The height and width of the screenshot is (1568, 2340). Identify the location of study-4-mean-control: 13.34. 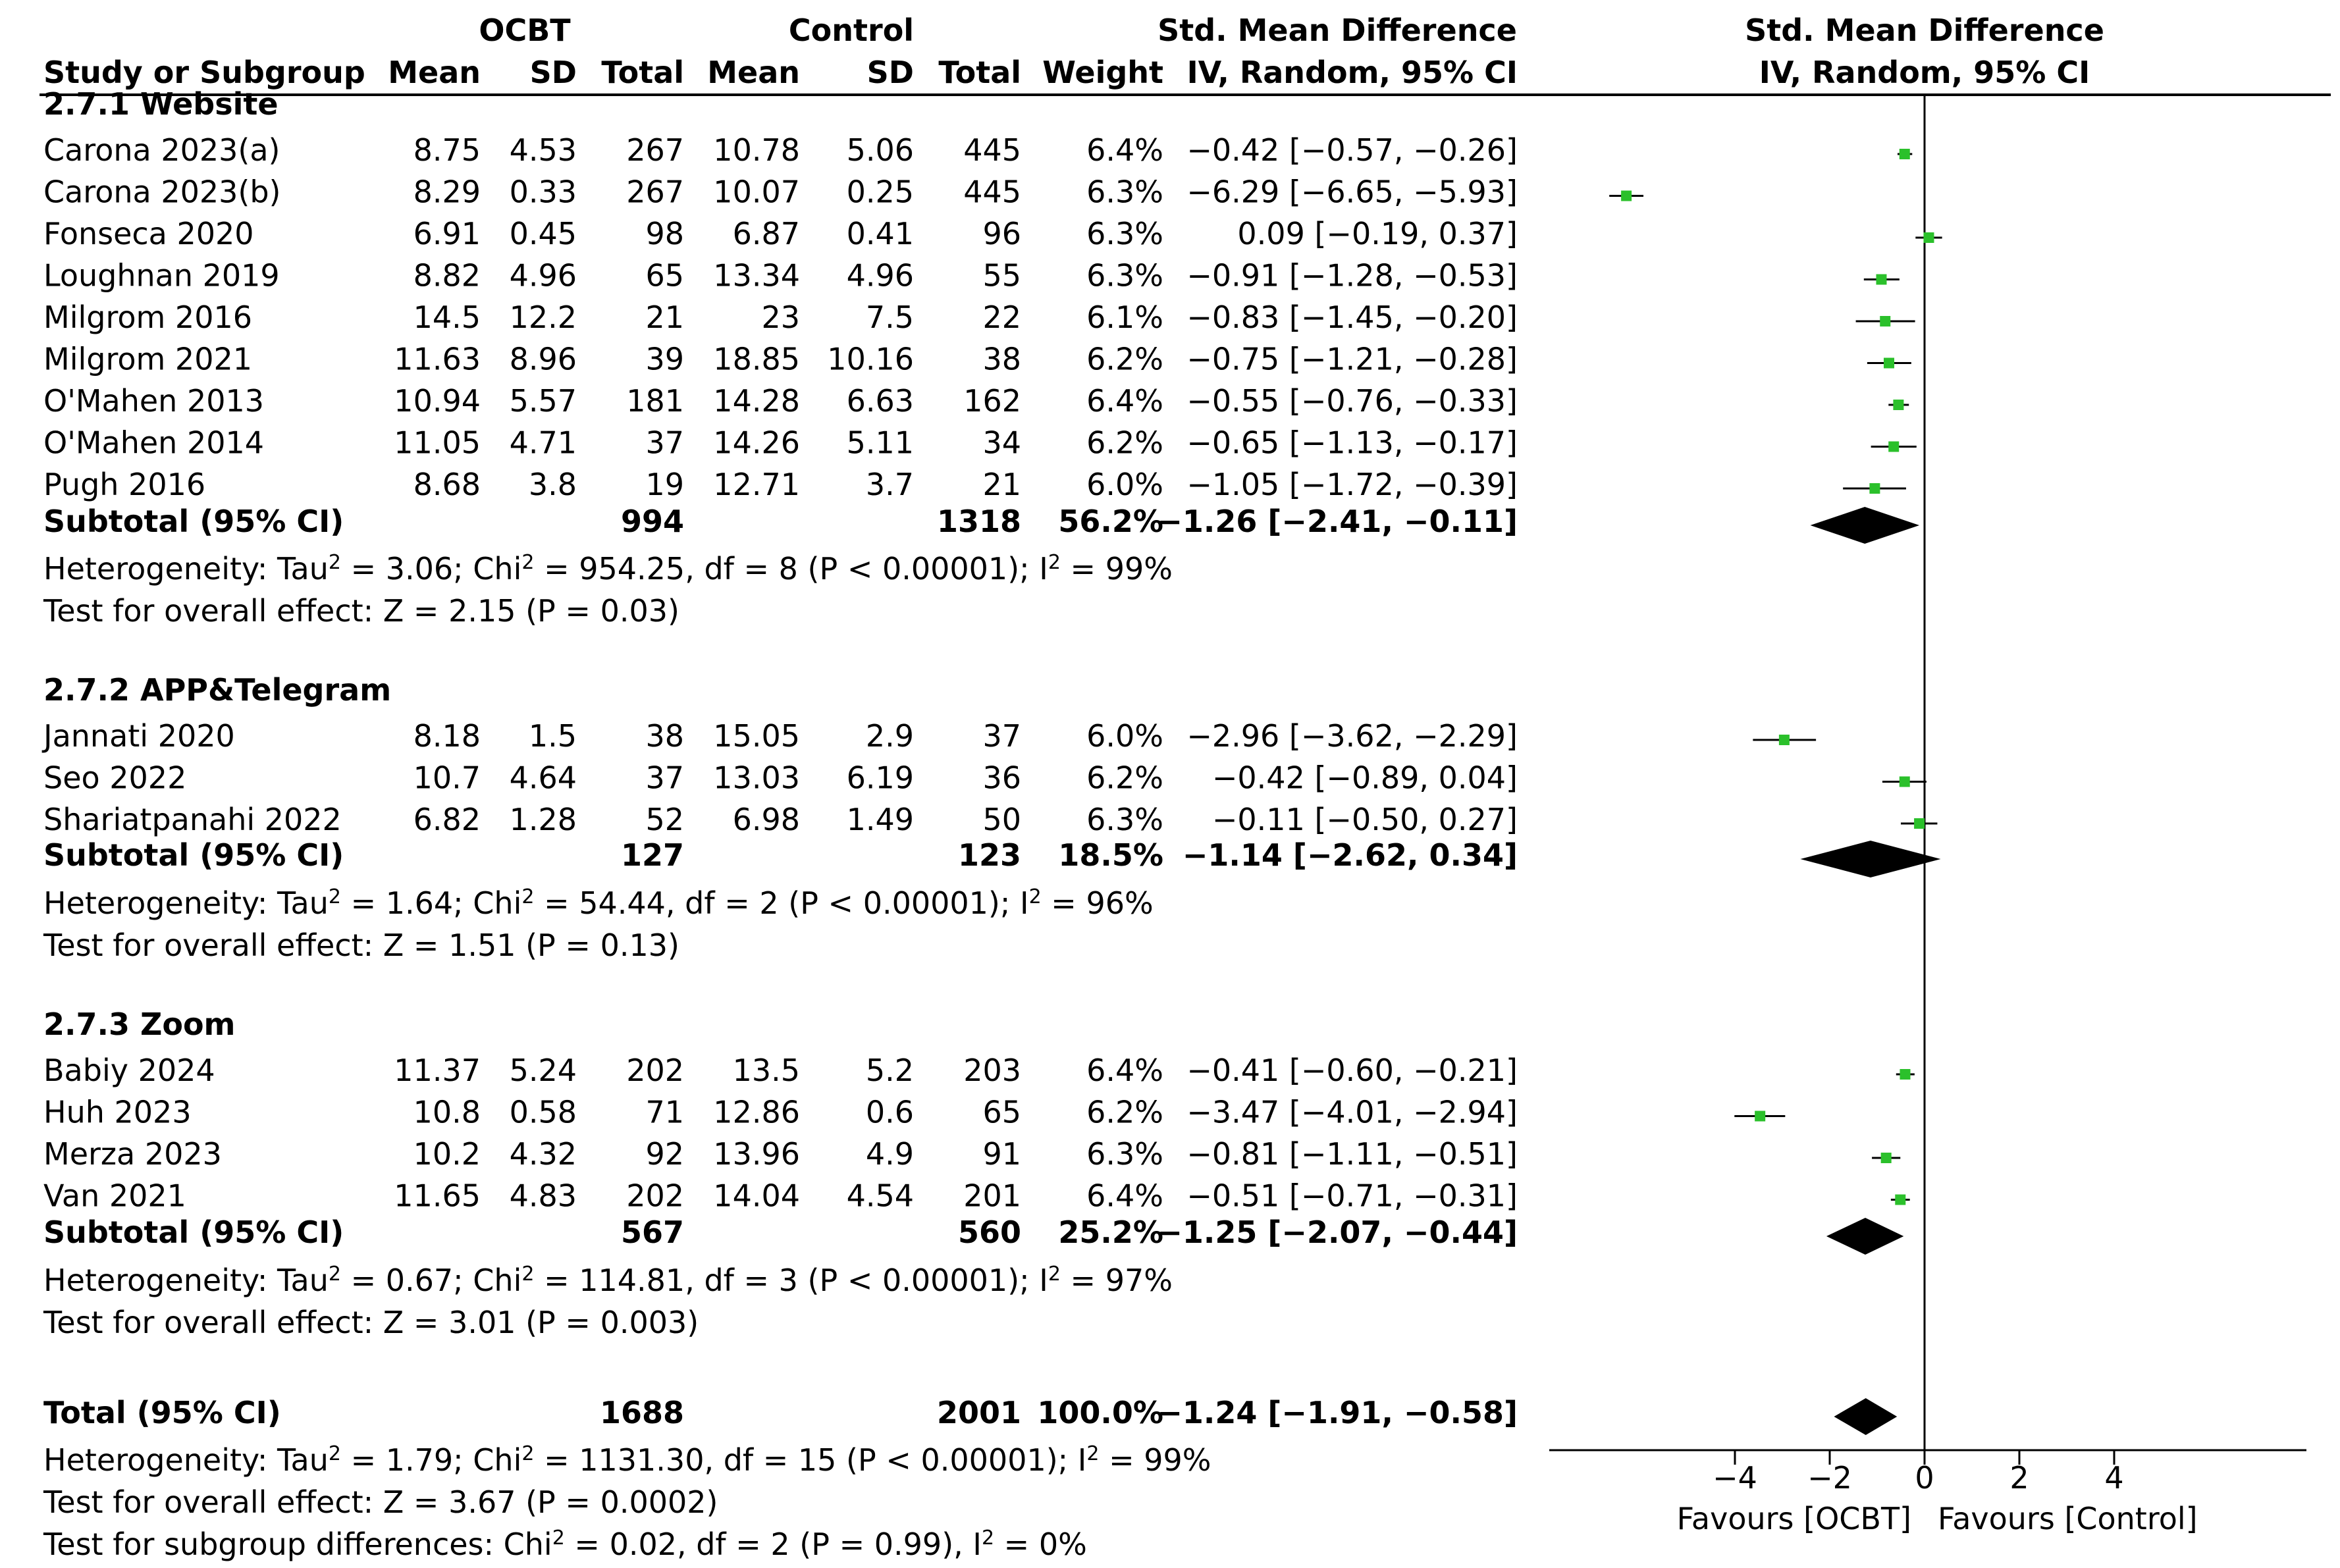
(756, 276).